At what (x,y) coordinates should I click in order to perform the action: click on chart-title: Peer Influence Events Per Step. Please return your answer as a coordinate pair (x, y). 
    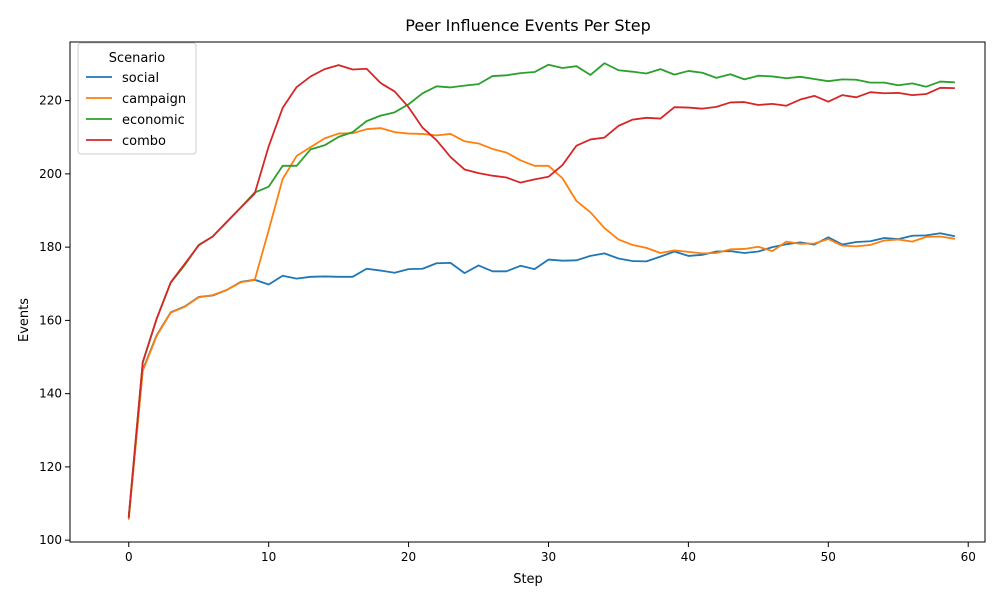
    Looking at the image, I should click on (528, 25).